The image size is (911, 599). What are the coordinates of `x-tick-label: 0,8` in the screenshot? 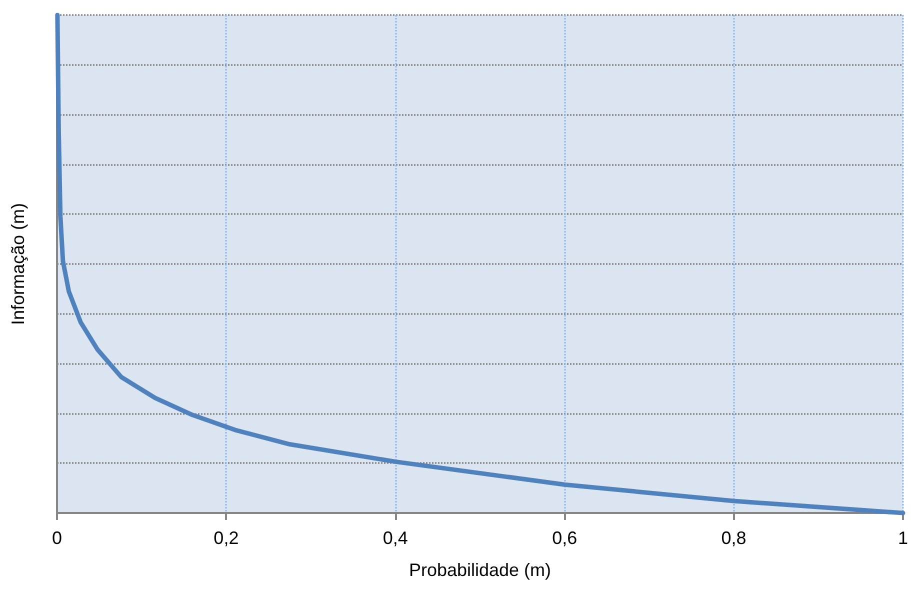 It's located at (733, 538).